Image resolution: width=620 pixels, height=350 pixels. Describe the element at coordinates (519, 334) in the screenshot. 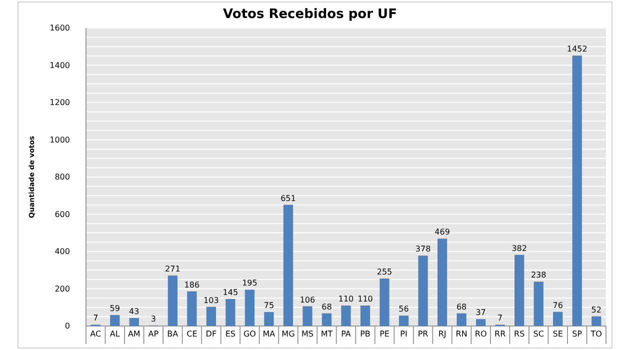

I see `x-tick-label: RS` at that location.